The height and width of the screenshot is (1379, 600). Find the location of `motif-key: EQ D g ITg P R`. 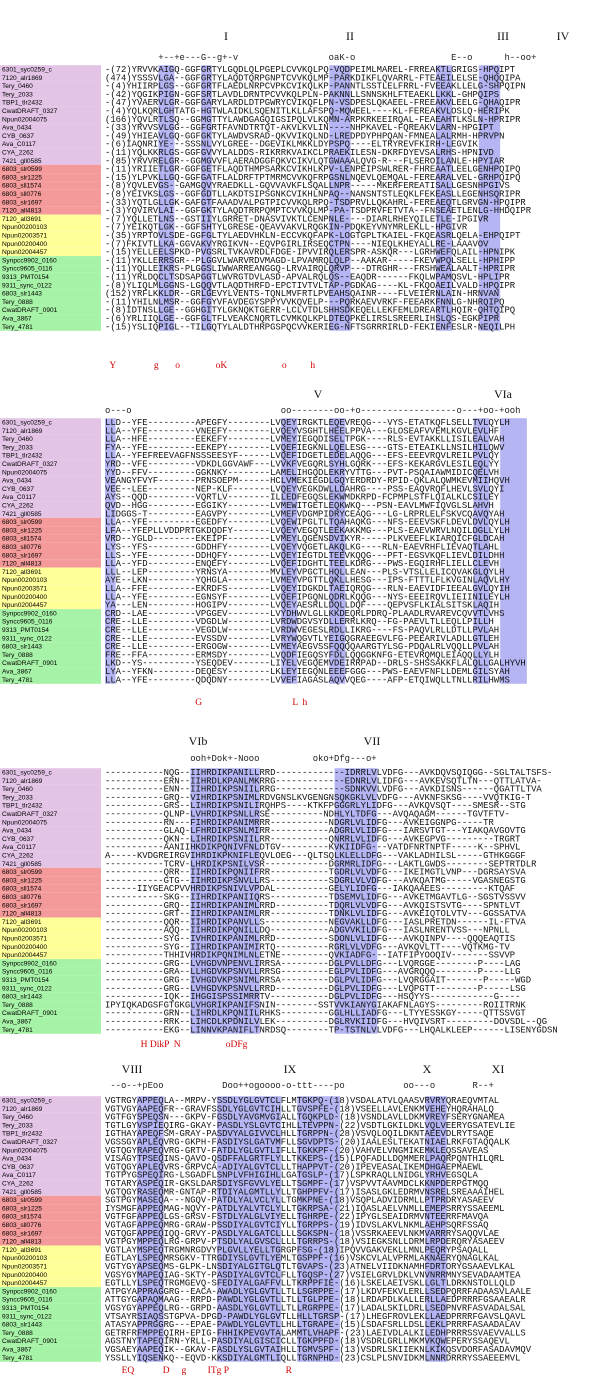

motif-key: EQ D g ITg P R is located at coordinates (199, 1371).